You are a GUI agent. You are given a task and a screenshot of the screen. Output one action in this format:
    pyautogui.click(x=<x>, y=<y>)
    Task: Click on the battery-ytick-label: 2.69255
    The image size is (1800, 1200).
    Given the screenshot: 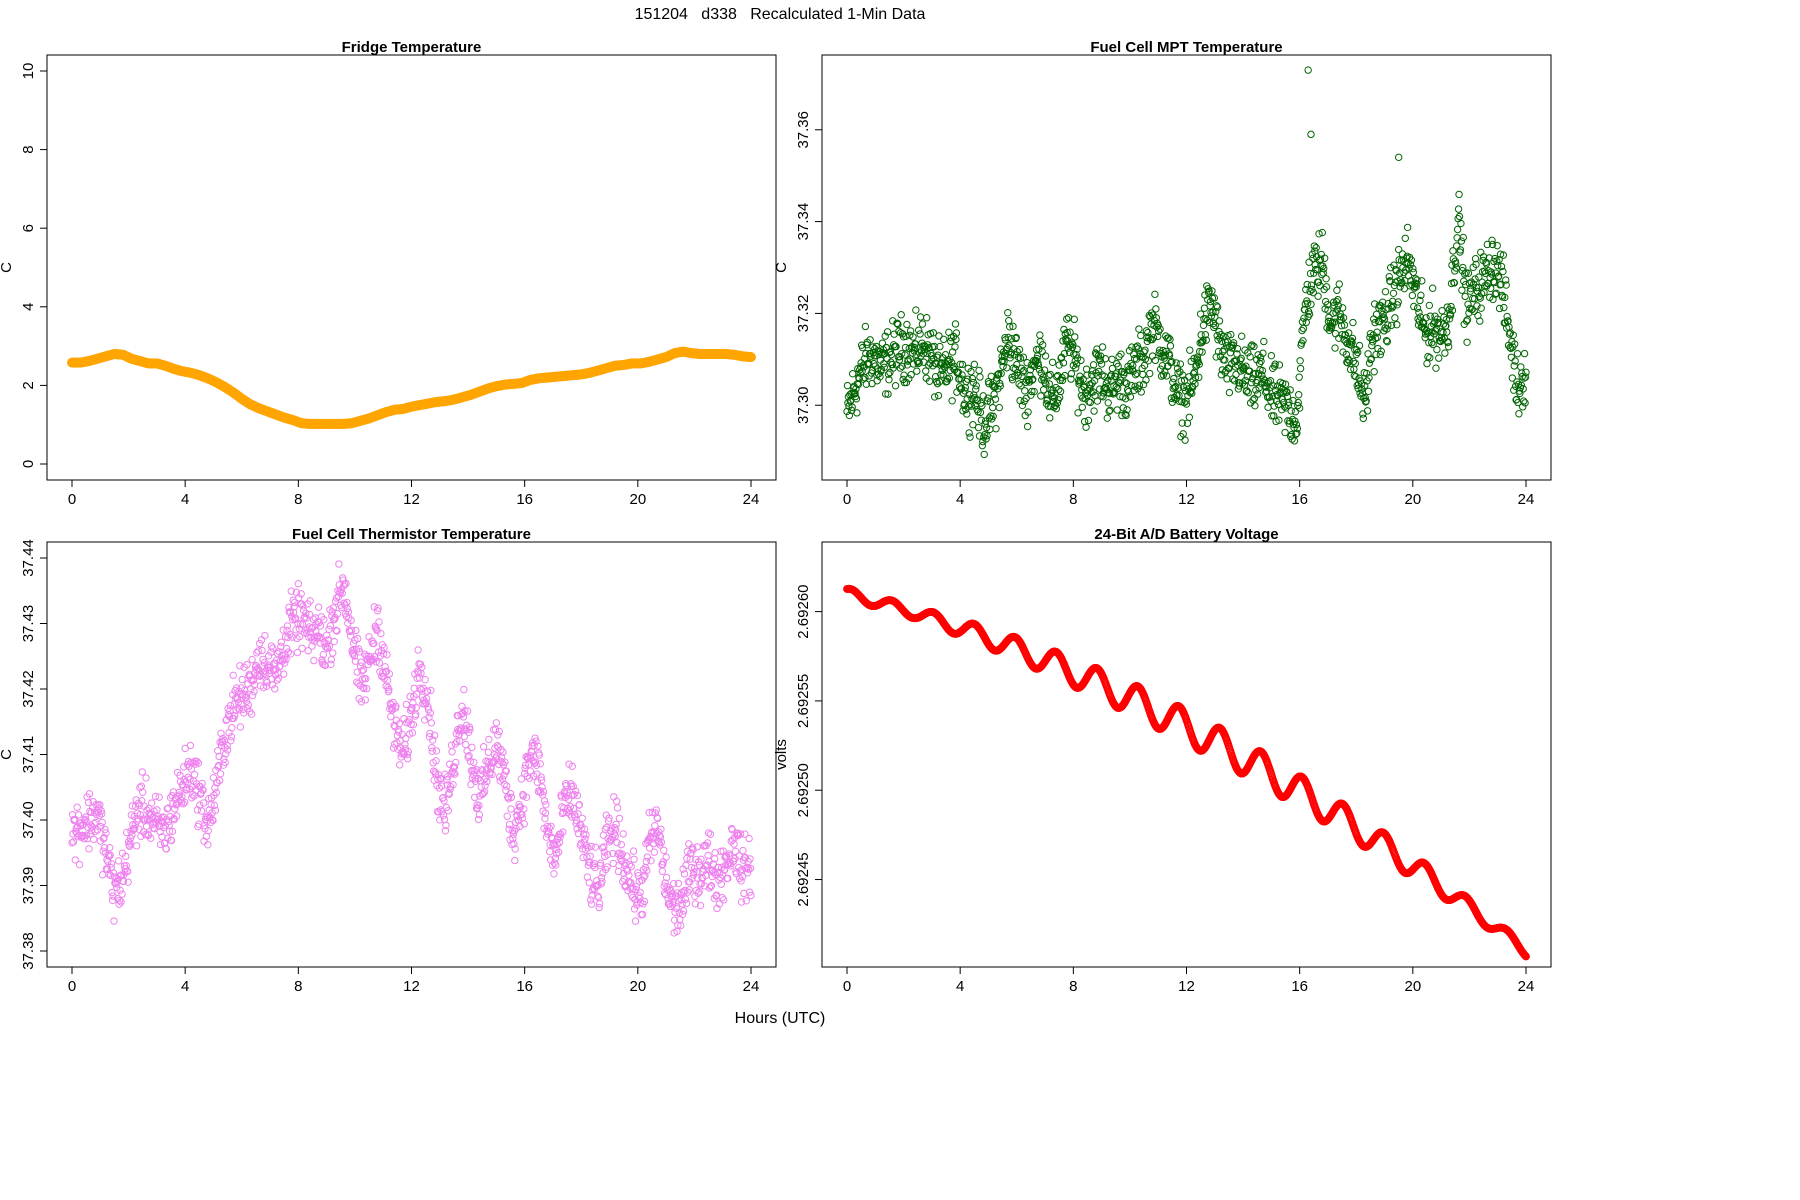 What is the action you would take?
    pyautogui.click(x=803, y=701)
    